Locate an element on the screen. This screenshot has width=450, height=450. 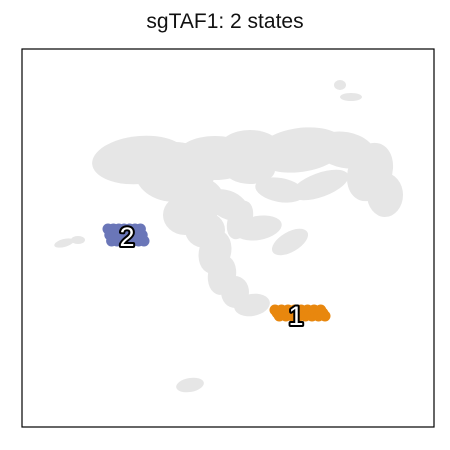
chart-title: sgTAF1: 2 states is located at coordinates (225, 21).